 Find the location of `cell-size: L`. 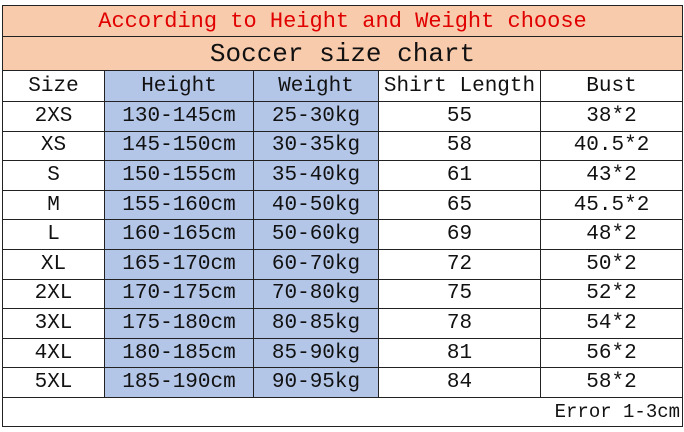

cell-size: L is located at coordinates (53, 234).